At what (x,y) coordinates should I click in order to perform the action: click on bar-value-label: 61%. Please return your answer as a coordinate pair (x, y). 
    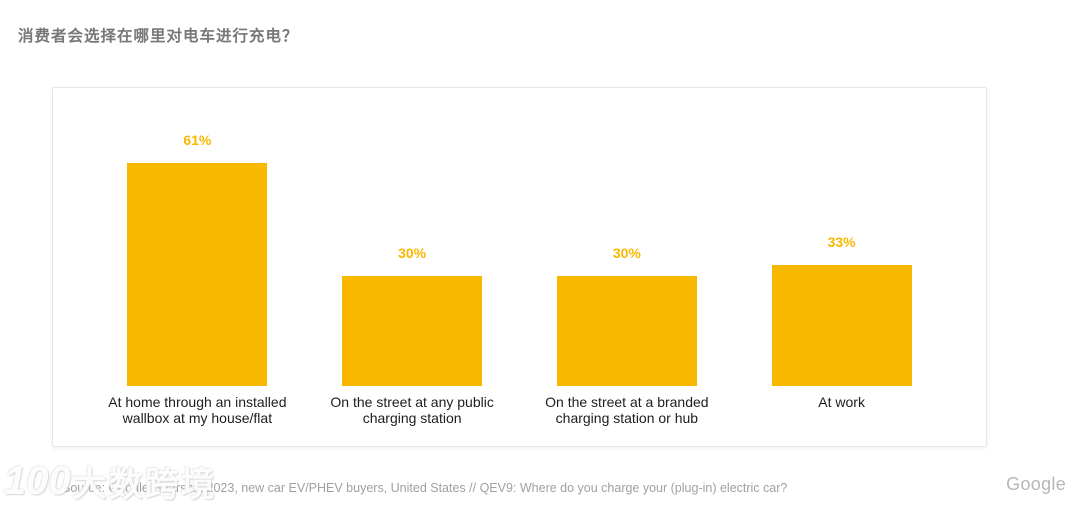
    Looking at the image, I should click on (197, 140).